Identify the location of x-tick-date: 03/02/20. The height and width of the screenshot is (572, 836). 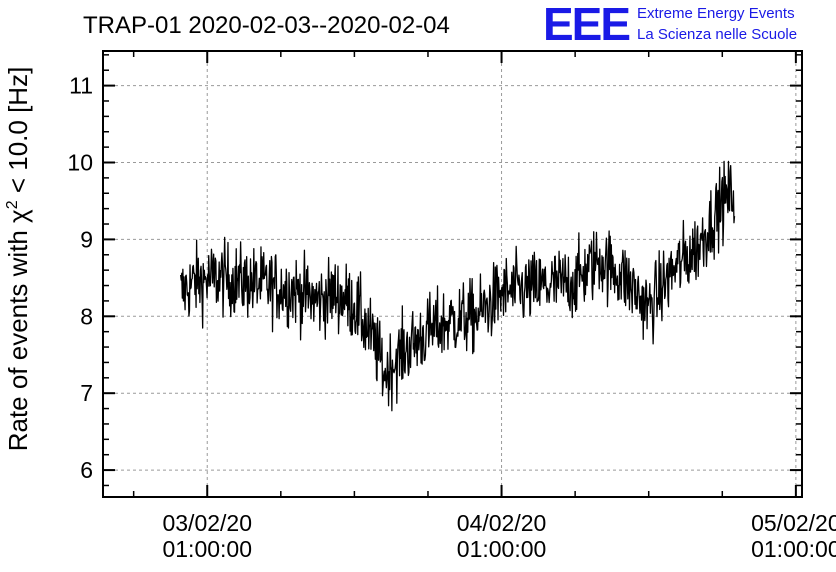
(207, 523).